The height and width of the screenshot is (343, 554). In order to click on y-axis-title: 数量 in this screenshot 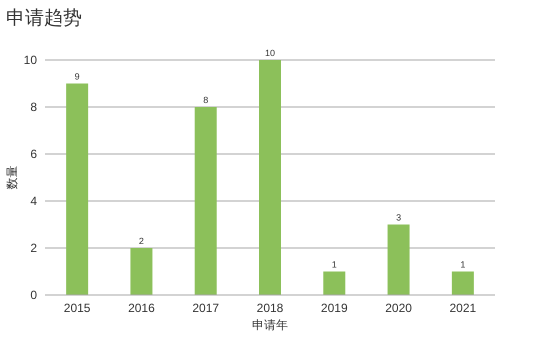, I will do `click(12, 178)`.